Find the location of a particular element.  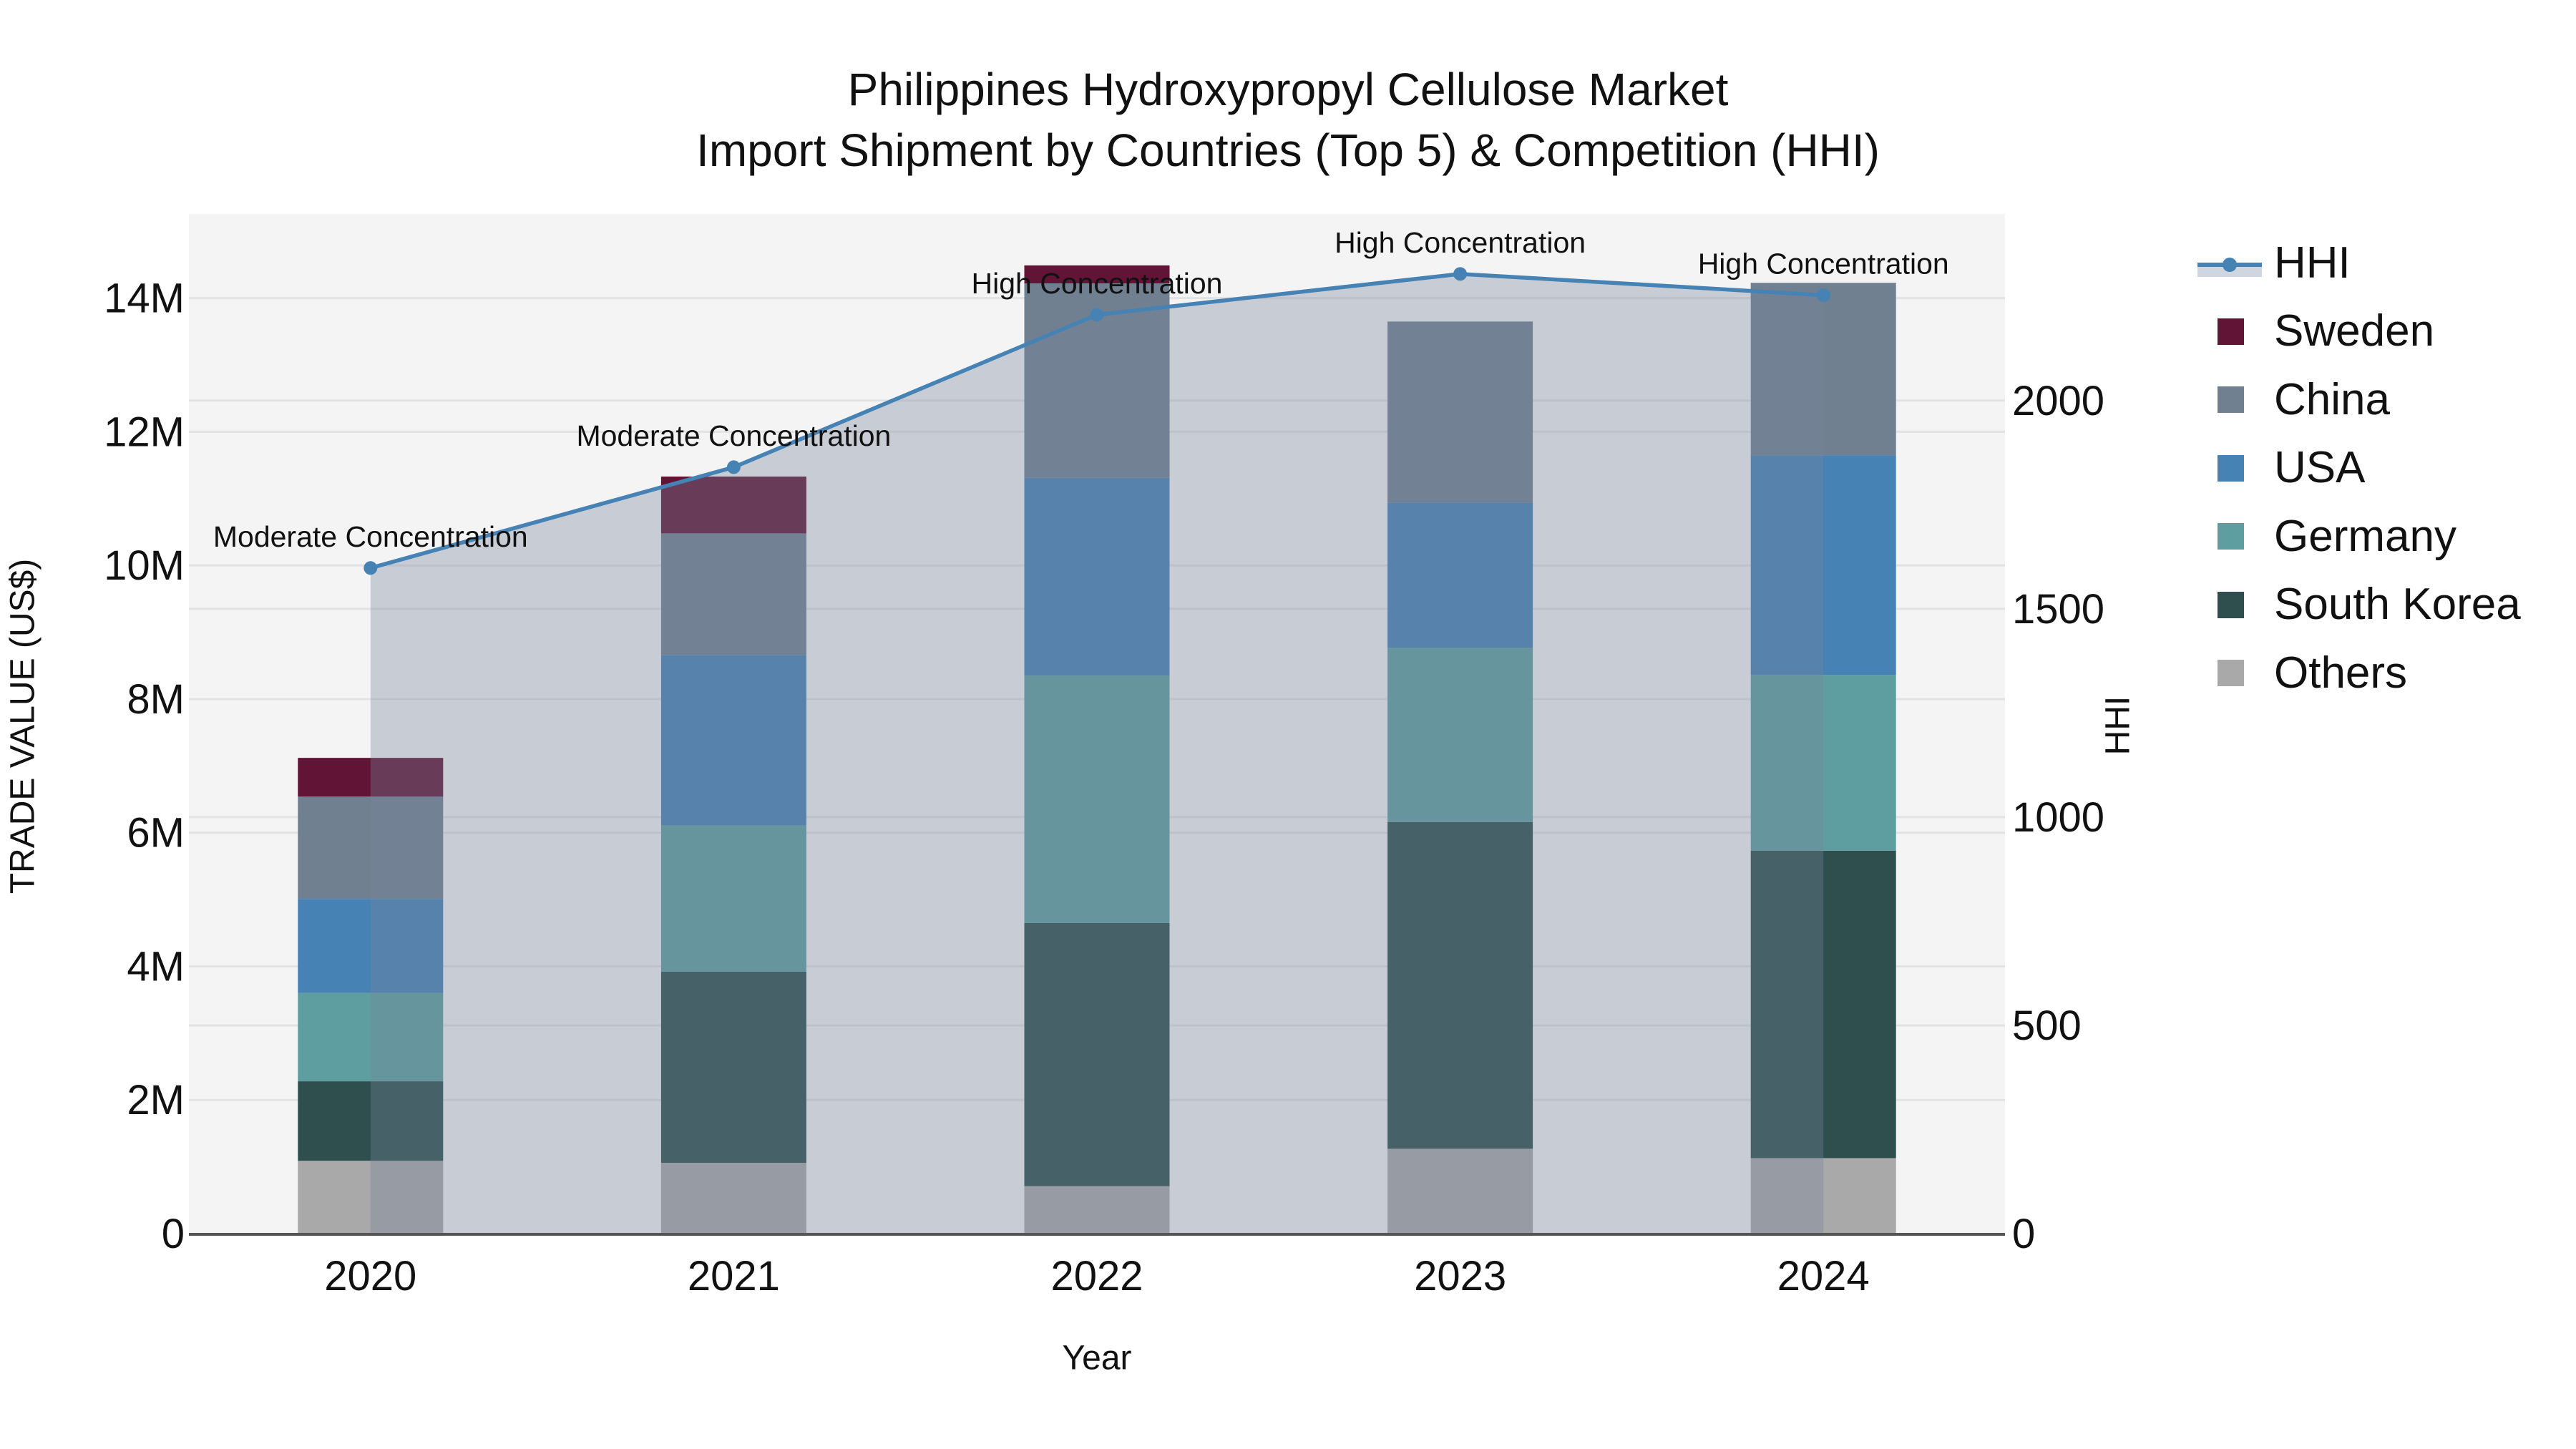

y-left-tick-label: 6M is located at coordinates (156, 833).